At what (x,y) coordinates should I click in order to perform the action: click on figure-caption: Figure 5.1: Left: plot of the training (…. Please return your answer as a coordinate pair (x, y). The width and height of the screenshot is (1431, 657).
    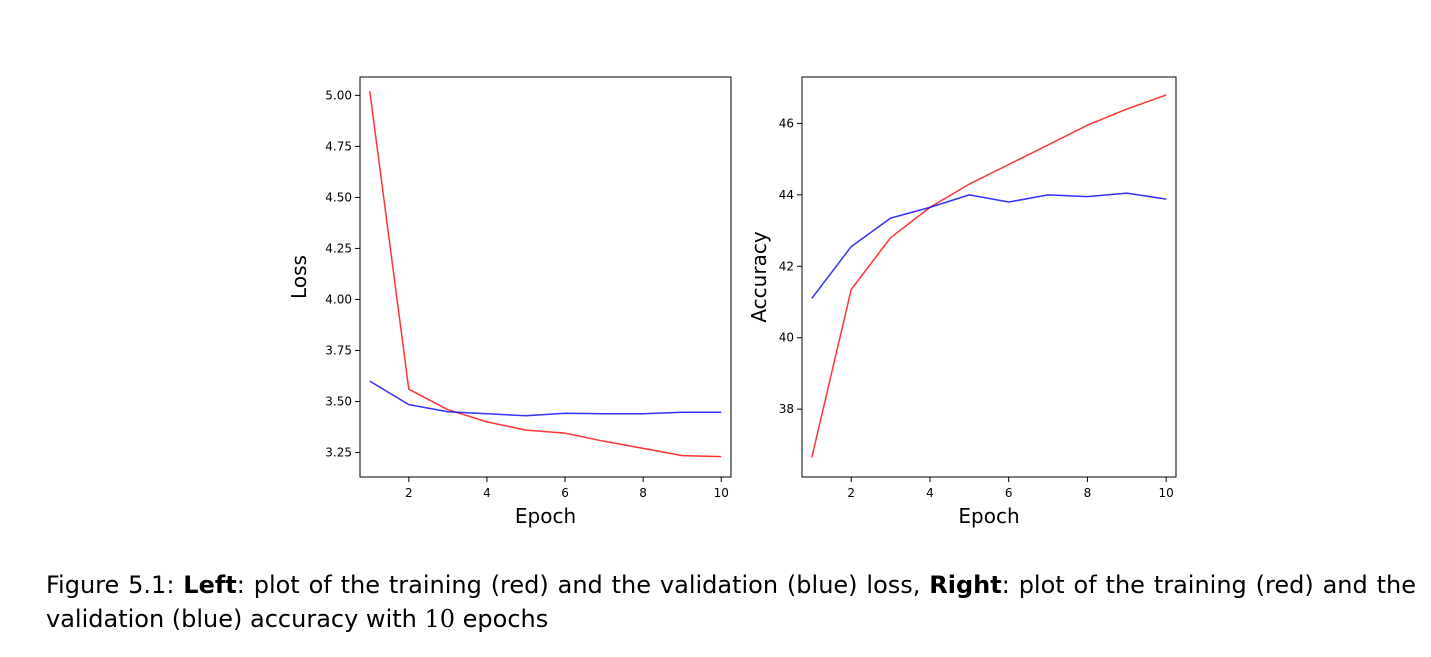
    Looking at the image, I should click on (731, 602).